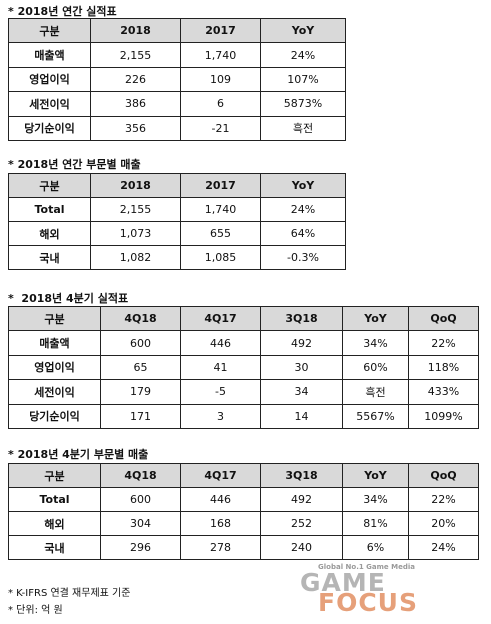 The image size is (491, 624). I want to click on table-row: 세전이익 386 6 5873%, so click(177, 104).